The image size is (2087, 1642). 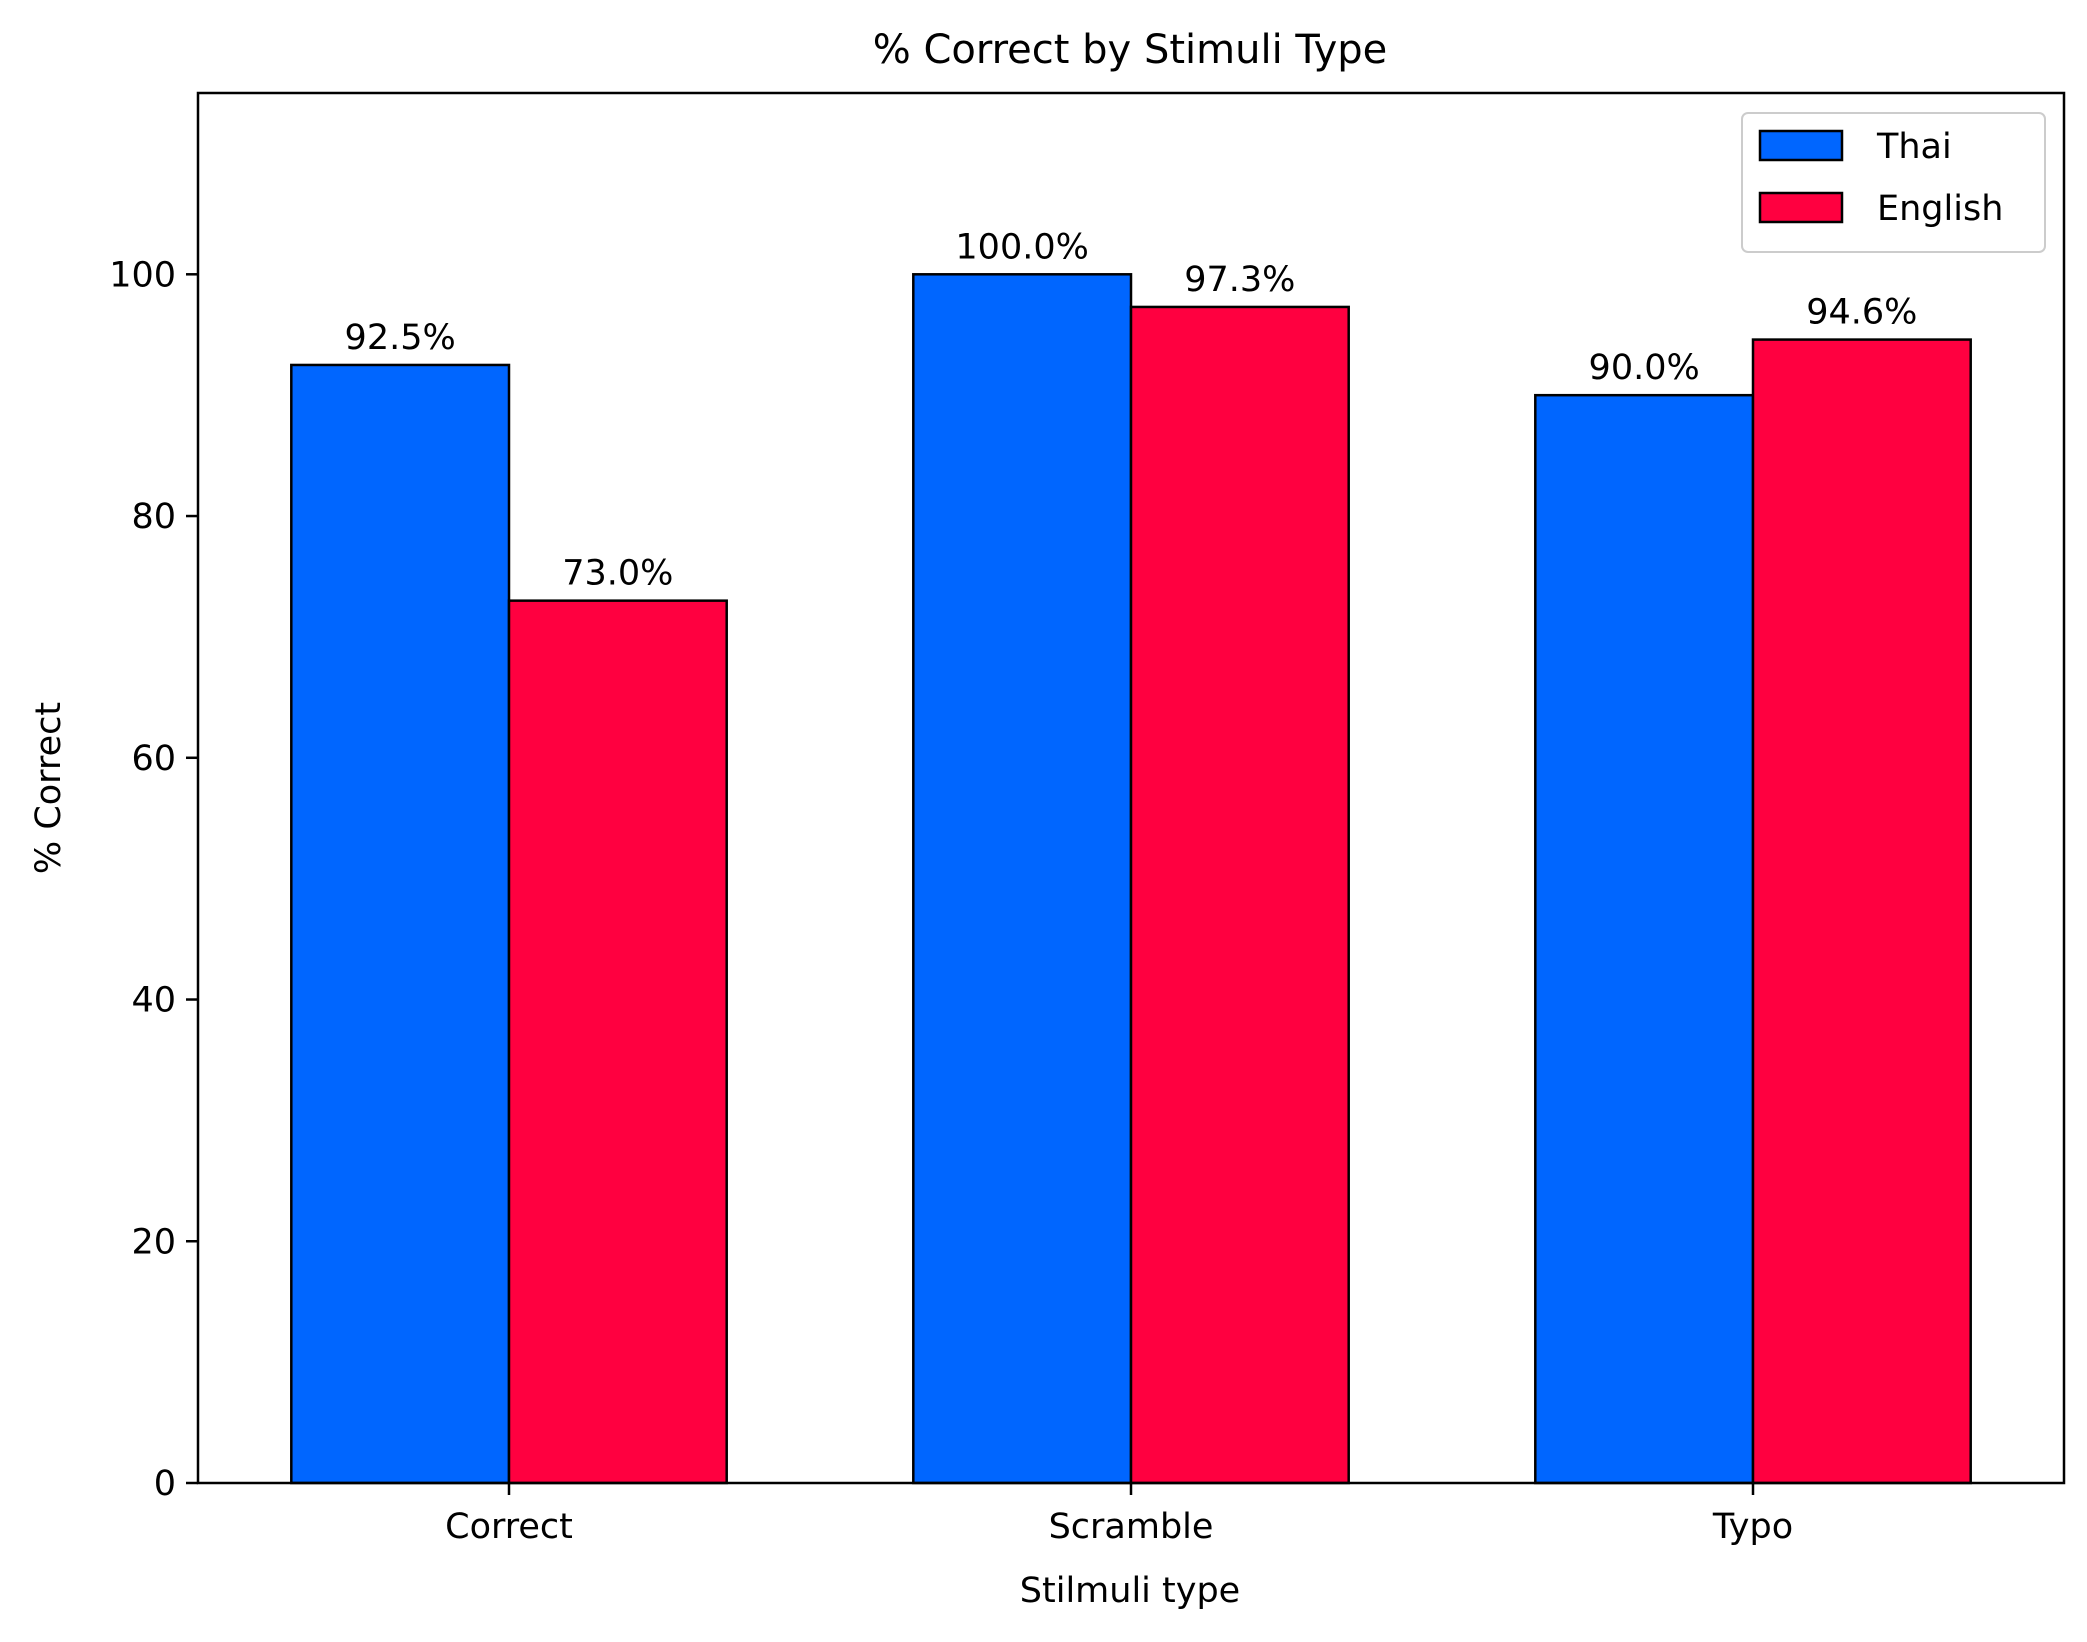 What do you see at coordinates (617, 574) in the screenshot?
I see `data-label-english-correct: 73.0%` at bounding box center [617, 574].